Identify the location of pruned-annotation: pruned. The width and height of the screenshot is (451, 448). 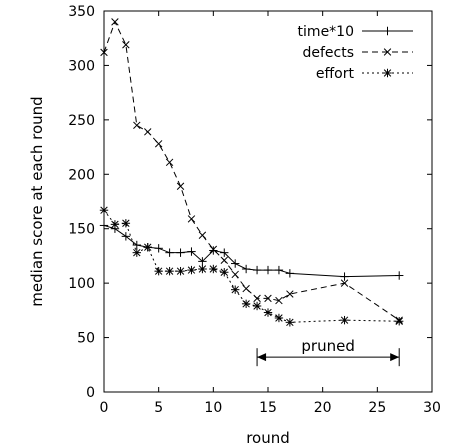
(328, 352).